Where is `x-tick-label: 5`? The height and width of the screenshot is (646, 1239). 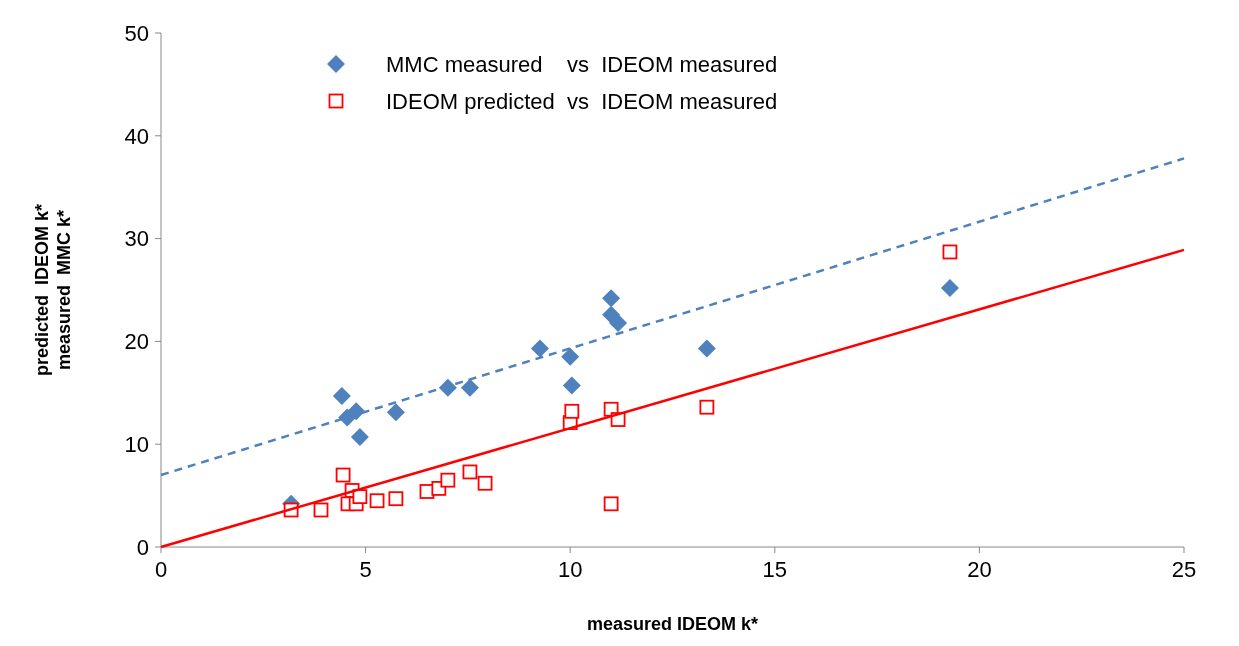
x-tick-label: 5 is located at coordinates (365, 569).